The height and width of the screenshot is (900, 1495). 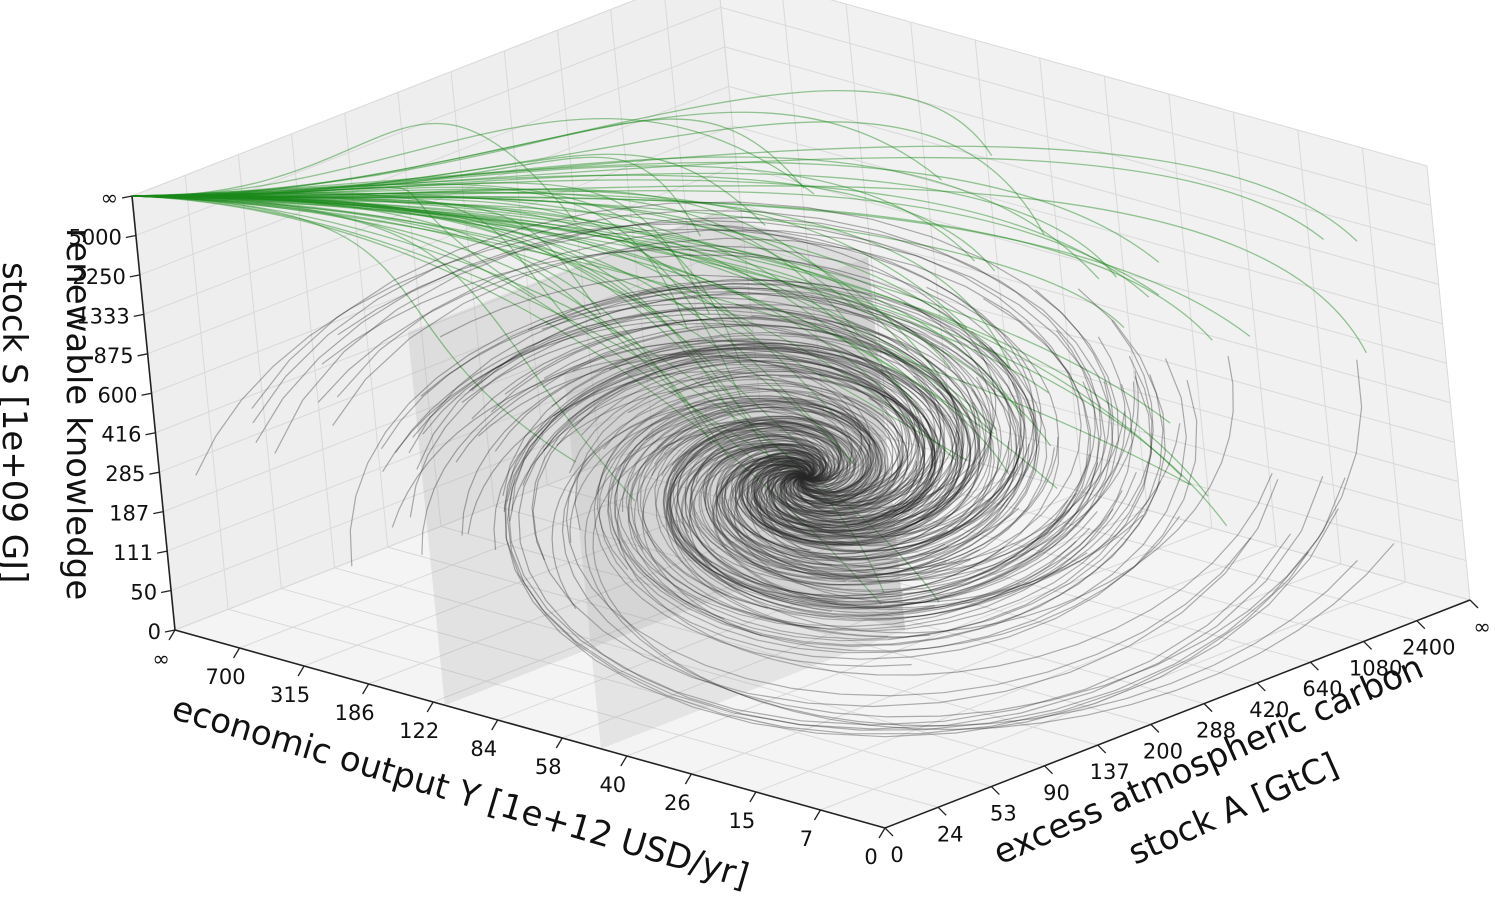 What do you see at coordinates (355, 713) in the screenshot?
I see `x-tick-label: 186` at bounding box center [355, 713].